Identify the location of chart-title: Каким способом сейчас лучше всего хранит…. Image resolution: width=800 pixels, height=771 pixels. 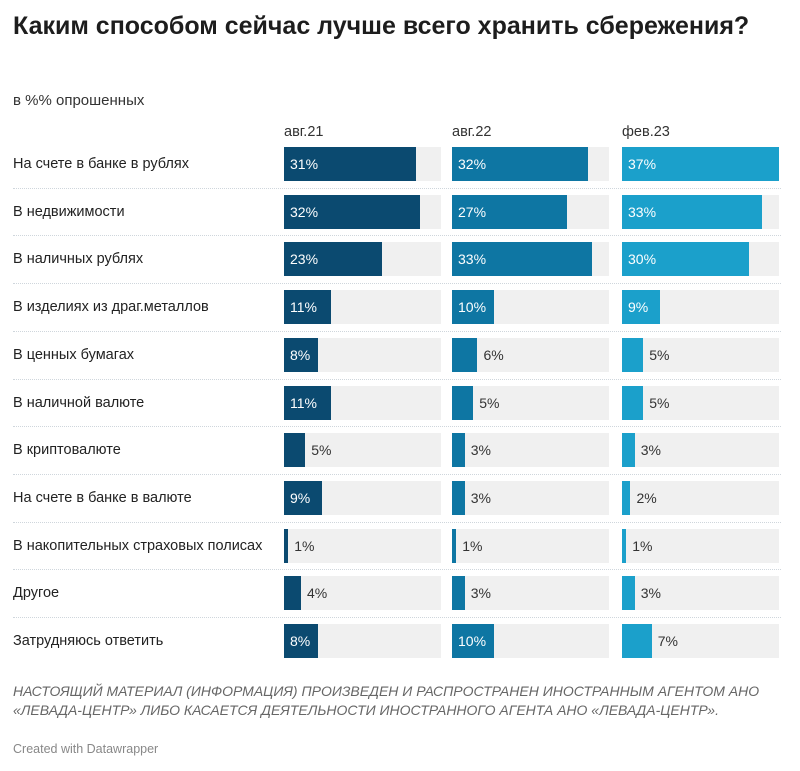
(381, 26).